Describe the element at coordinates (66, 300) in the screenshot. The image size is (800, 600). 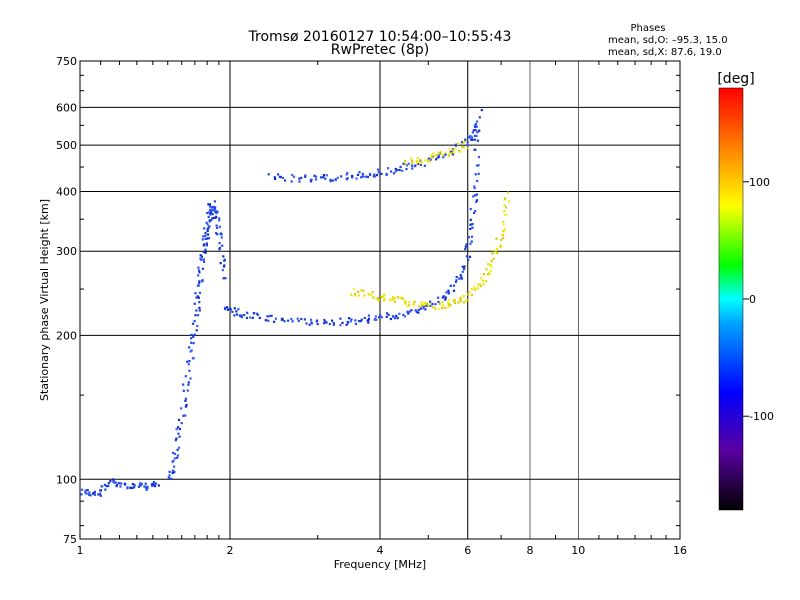
I see `y-tick-labels: 75 100 200 300 400 500 600 750` at that location.